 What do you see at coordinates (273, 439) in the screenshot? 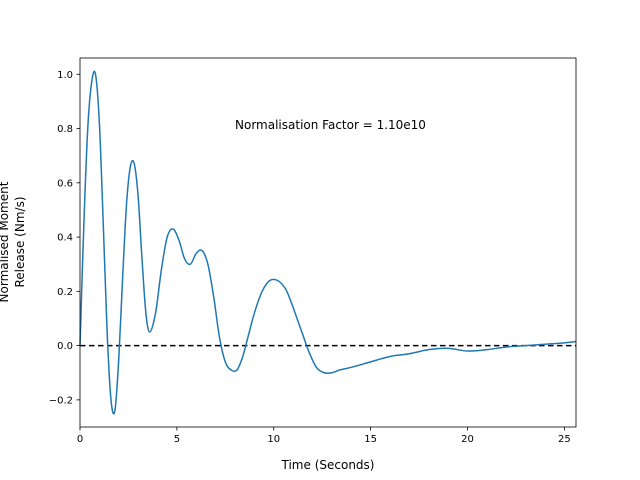
I see `x-tick-label: 10` at bounding box center [273, 439].